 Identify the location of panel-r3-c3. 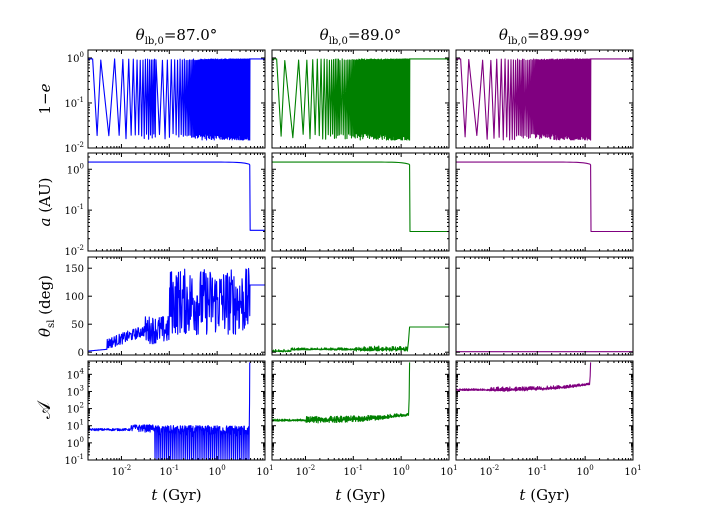
(544, 306).